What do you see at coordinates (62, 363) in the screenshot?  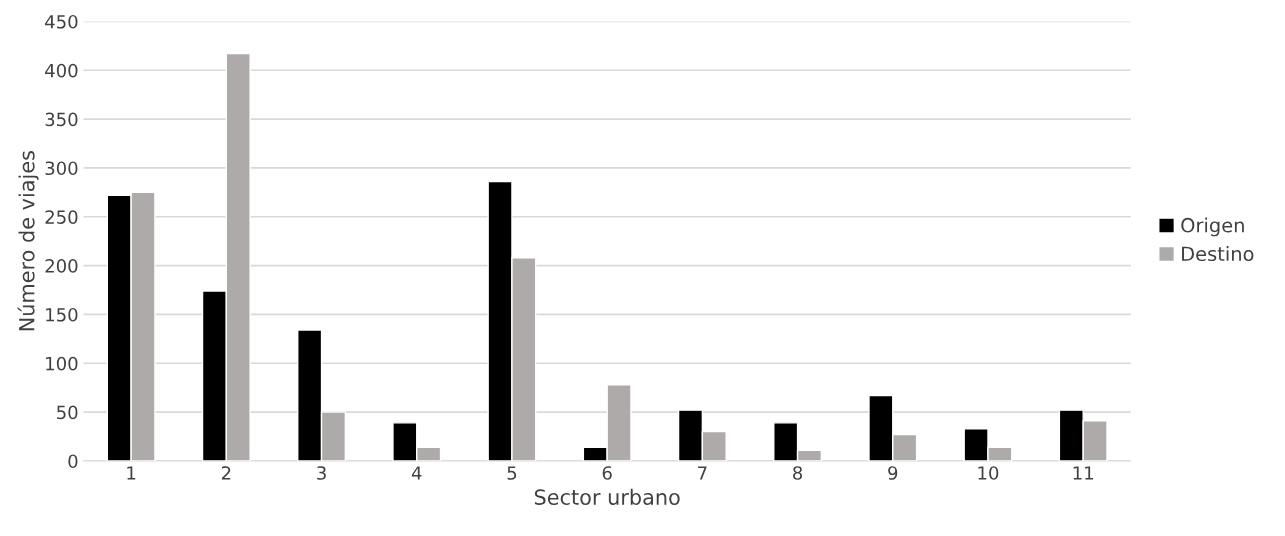 I see `y-tick-label: 100` at bounding box center [62, 363].